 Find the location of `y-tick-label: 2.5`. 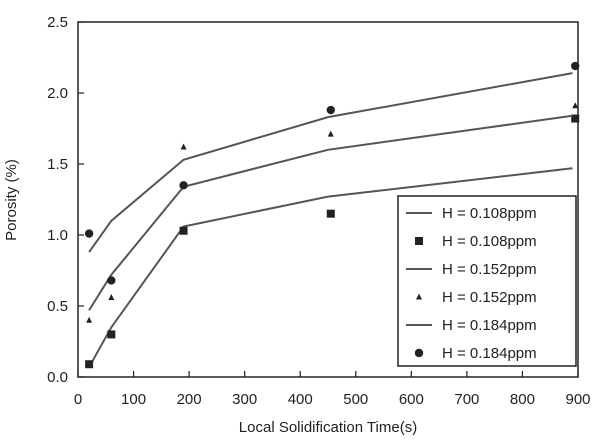

y-tick-label: 2.5 is located at coordinates (57, 22).